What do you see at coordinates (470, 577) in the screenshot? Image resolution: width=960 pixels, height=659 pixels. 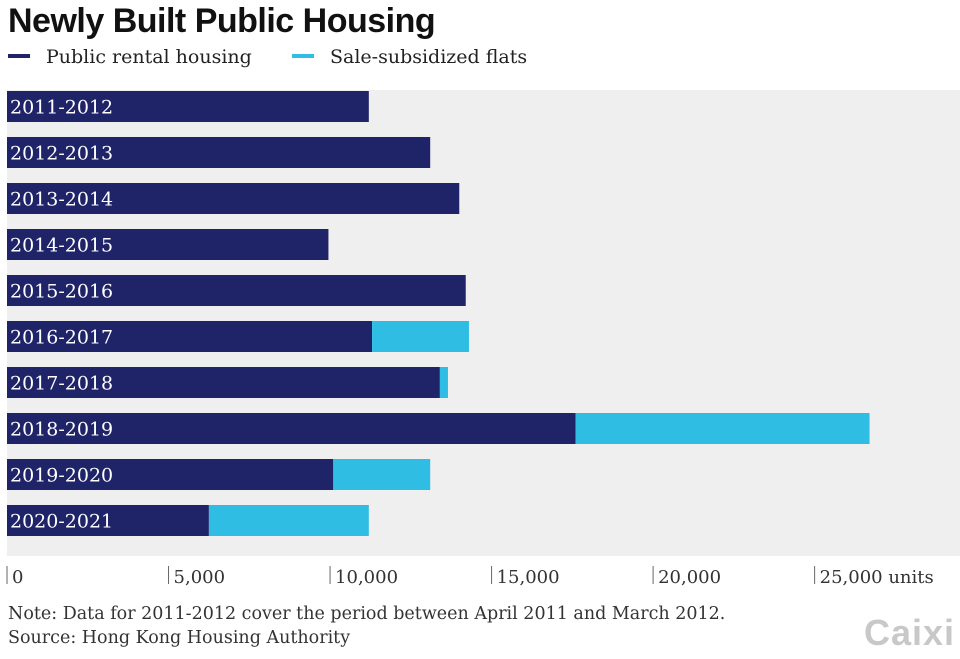 I see `x-axis-ticks-group: 0 5,000 10,000 15,000 20,000 25,000 units` at bounding box center [470, 577].